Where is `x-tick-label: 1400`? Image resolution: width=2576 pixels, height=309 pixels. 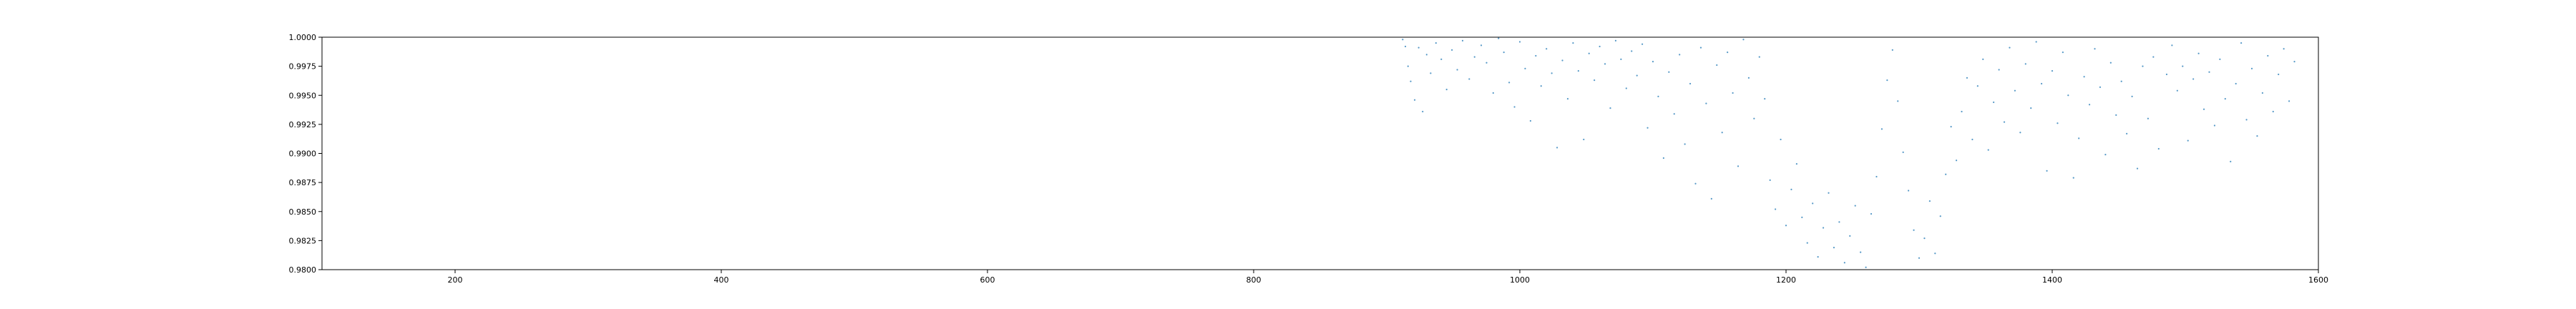 x-tick-label: 1400 is located at coordinates (2052, 280).